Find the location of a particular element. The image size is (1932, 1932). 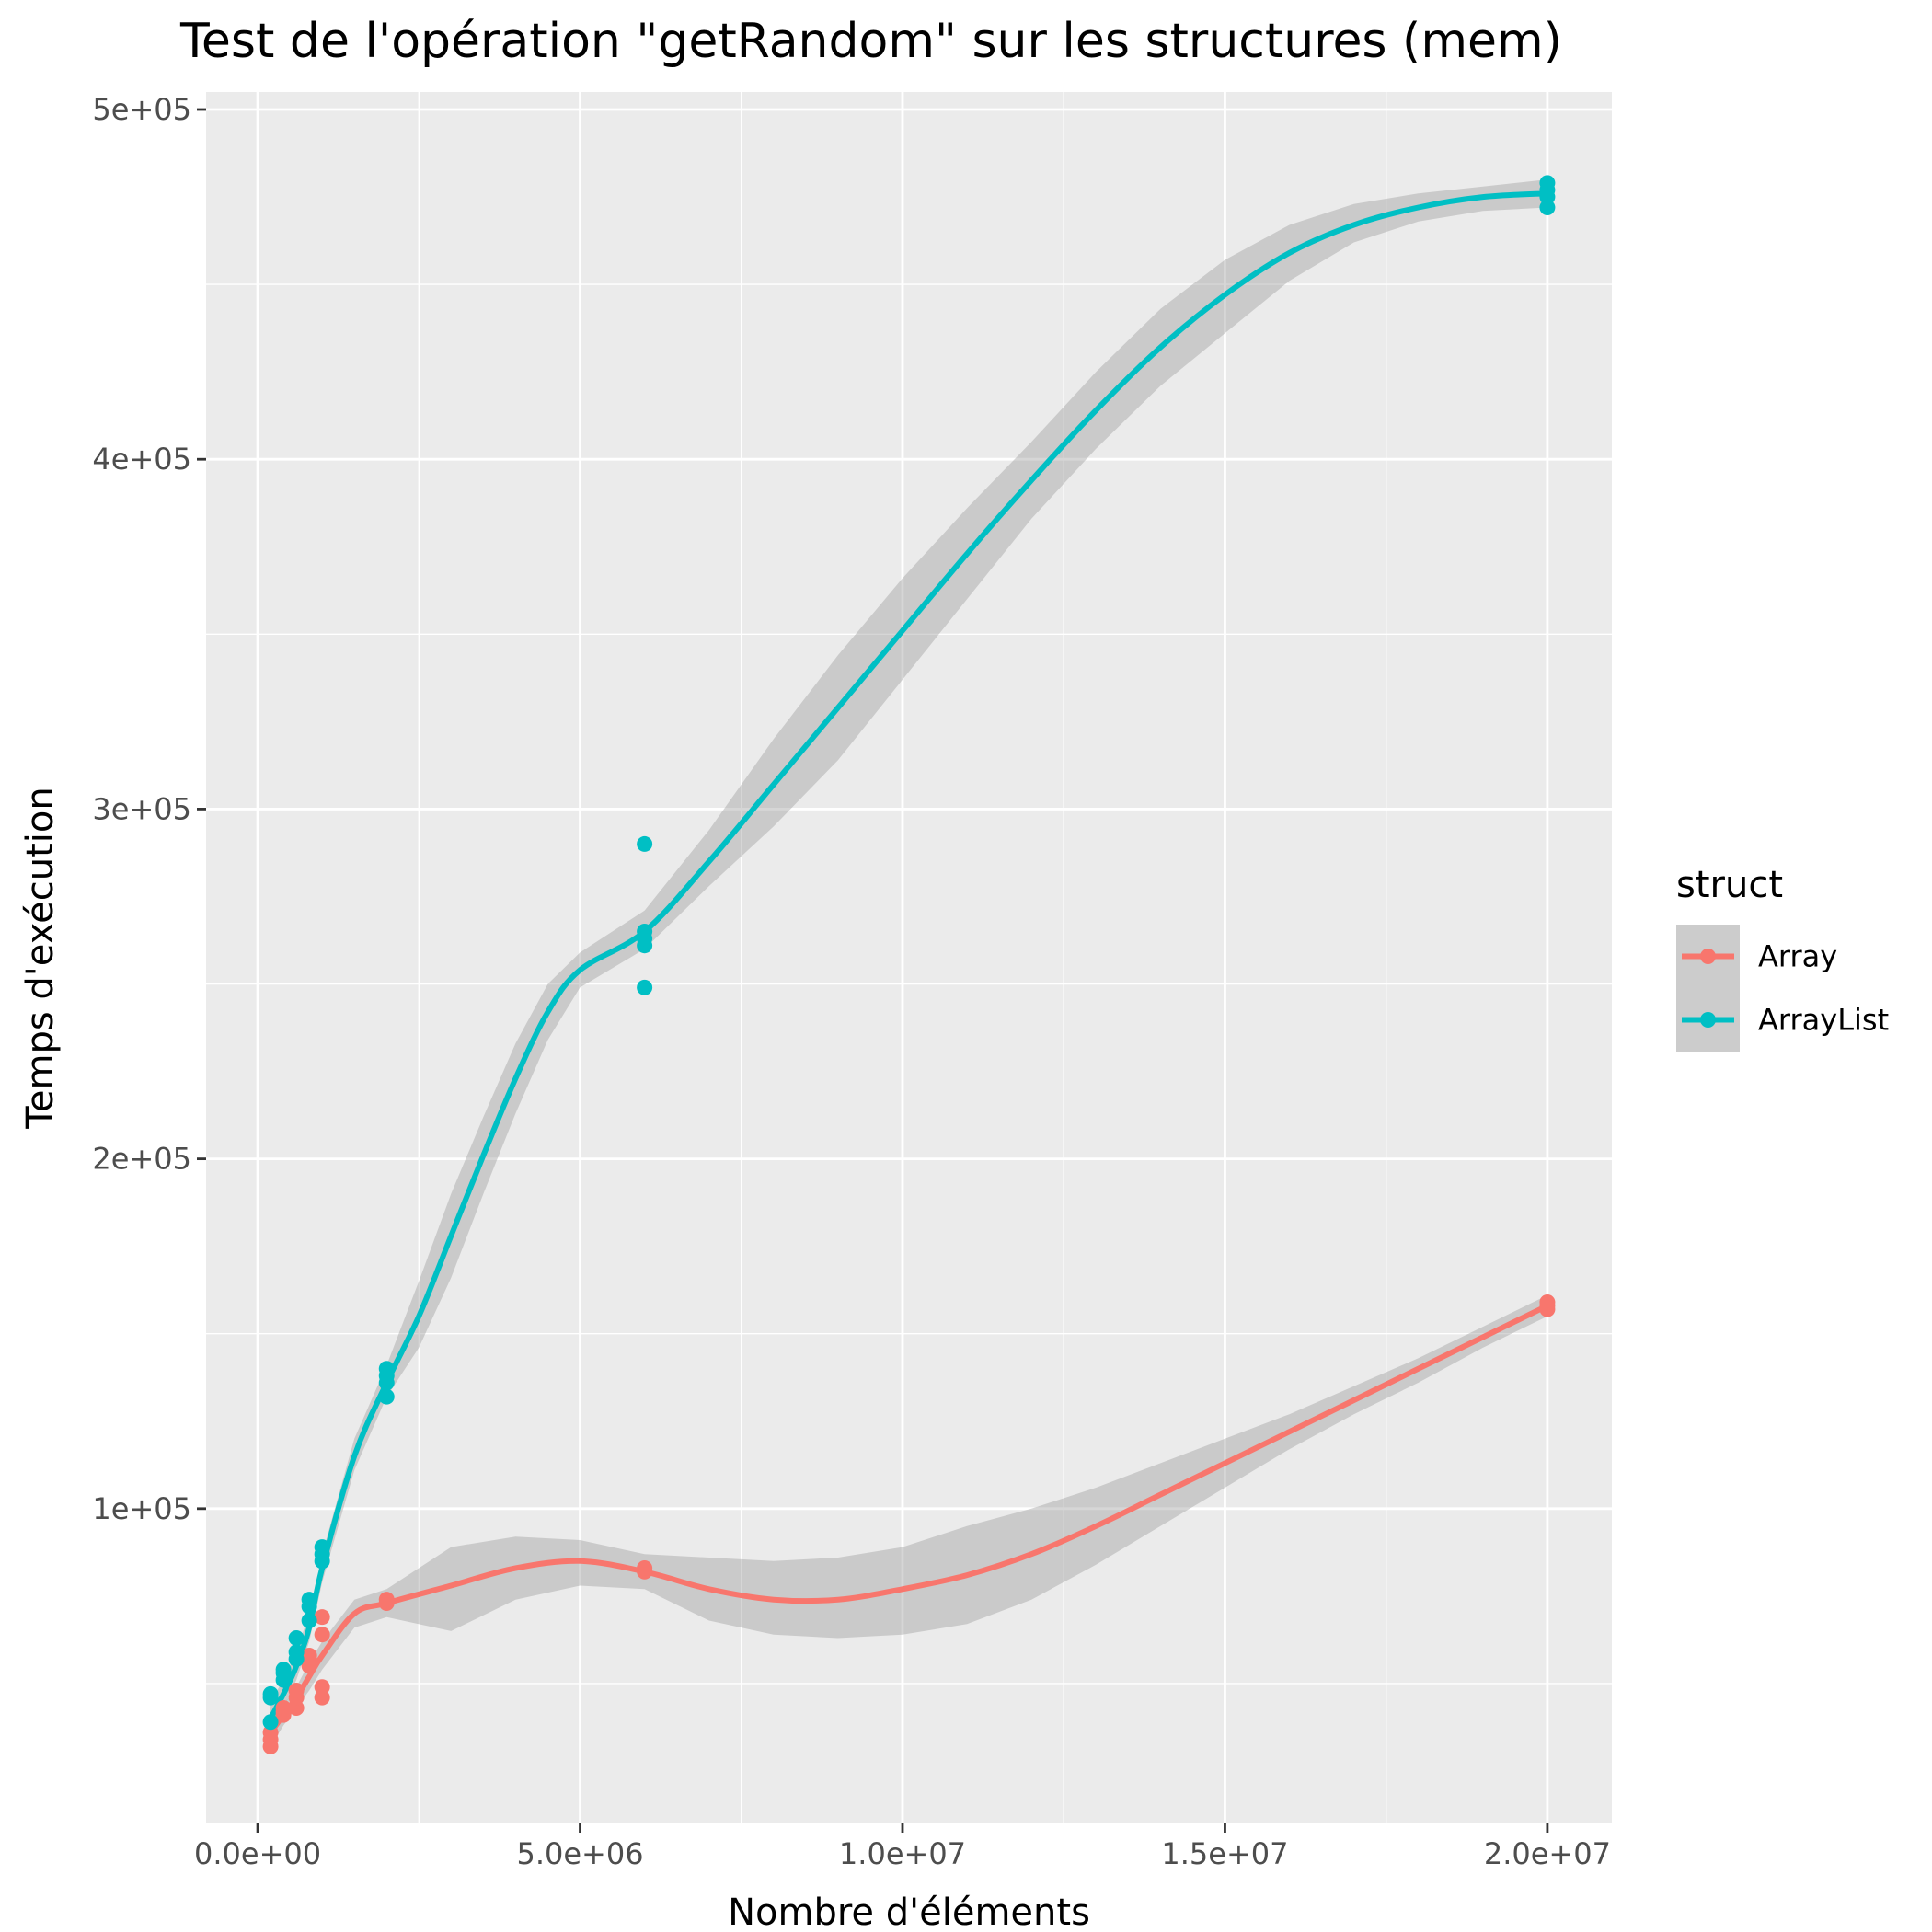

x-axis: 0.0e+00 5.0e+06 1.0e+07 1.5e+07 2.0e+07 is located at coordinates (902, 1847).